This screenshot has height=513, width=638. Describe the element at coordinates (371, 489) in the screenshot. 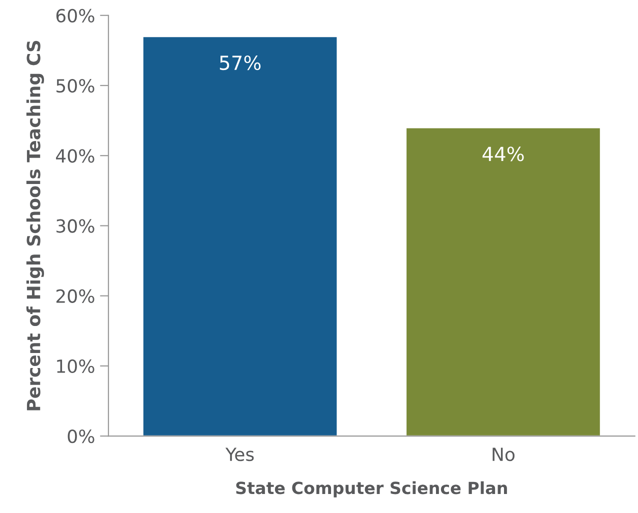

I see `x-axis-title: State Computer Science Plan` at that location.